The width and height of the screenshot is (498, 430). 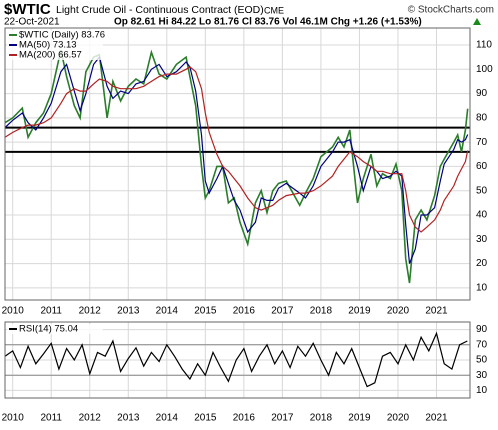 What do you see at coordinates (32, 22) in the screenshot?
I see `date: 22-Oct-2021` at bounding box center [32, 22].